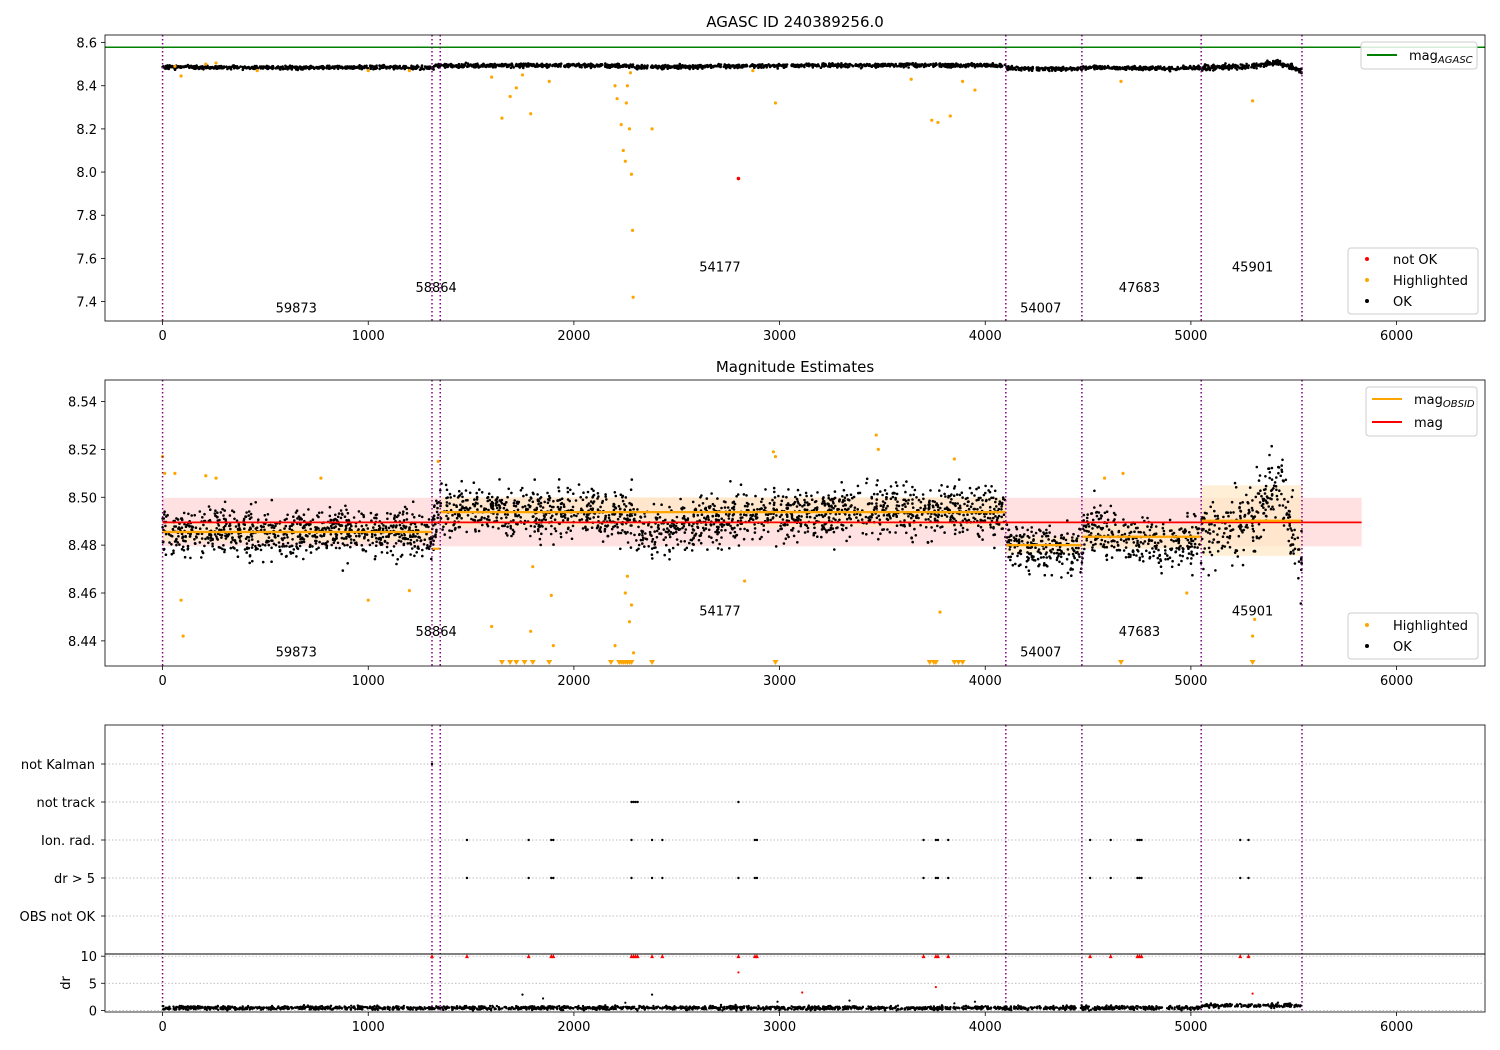 Image resolution: width=1500 pixels, height=1050 pixels. I want to click on p1-ytick-label: 7.4, so click(86, 303).